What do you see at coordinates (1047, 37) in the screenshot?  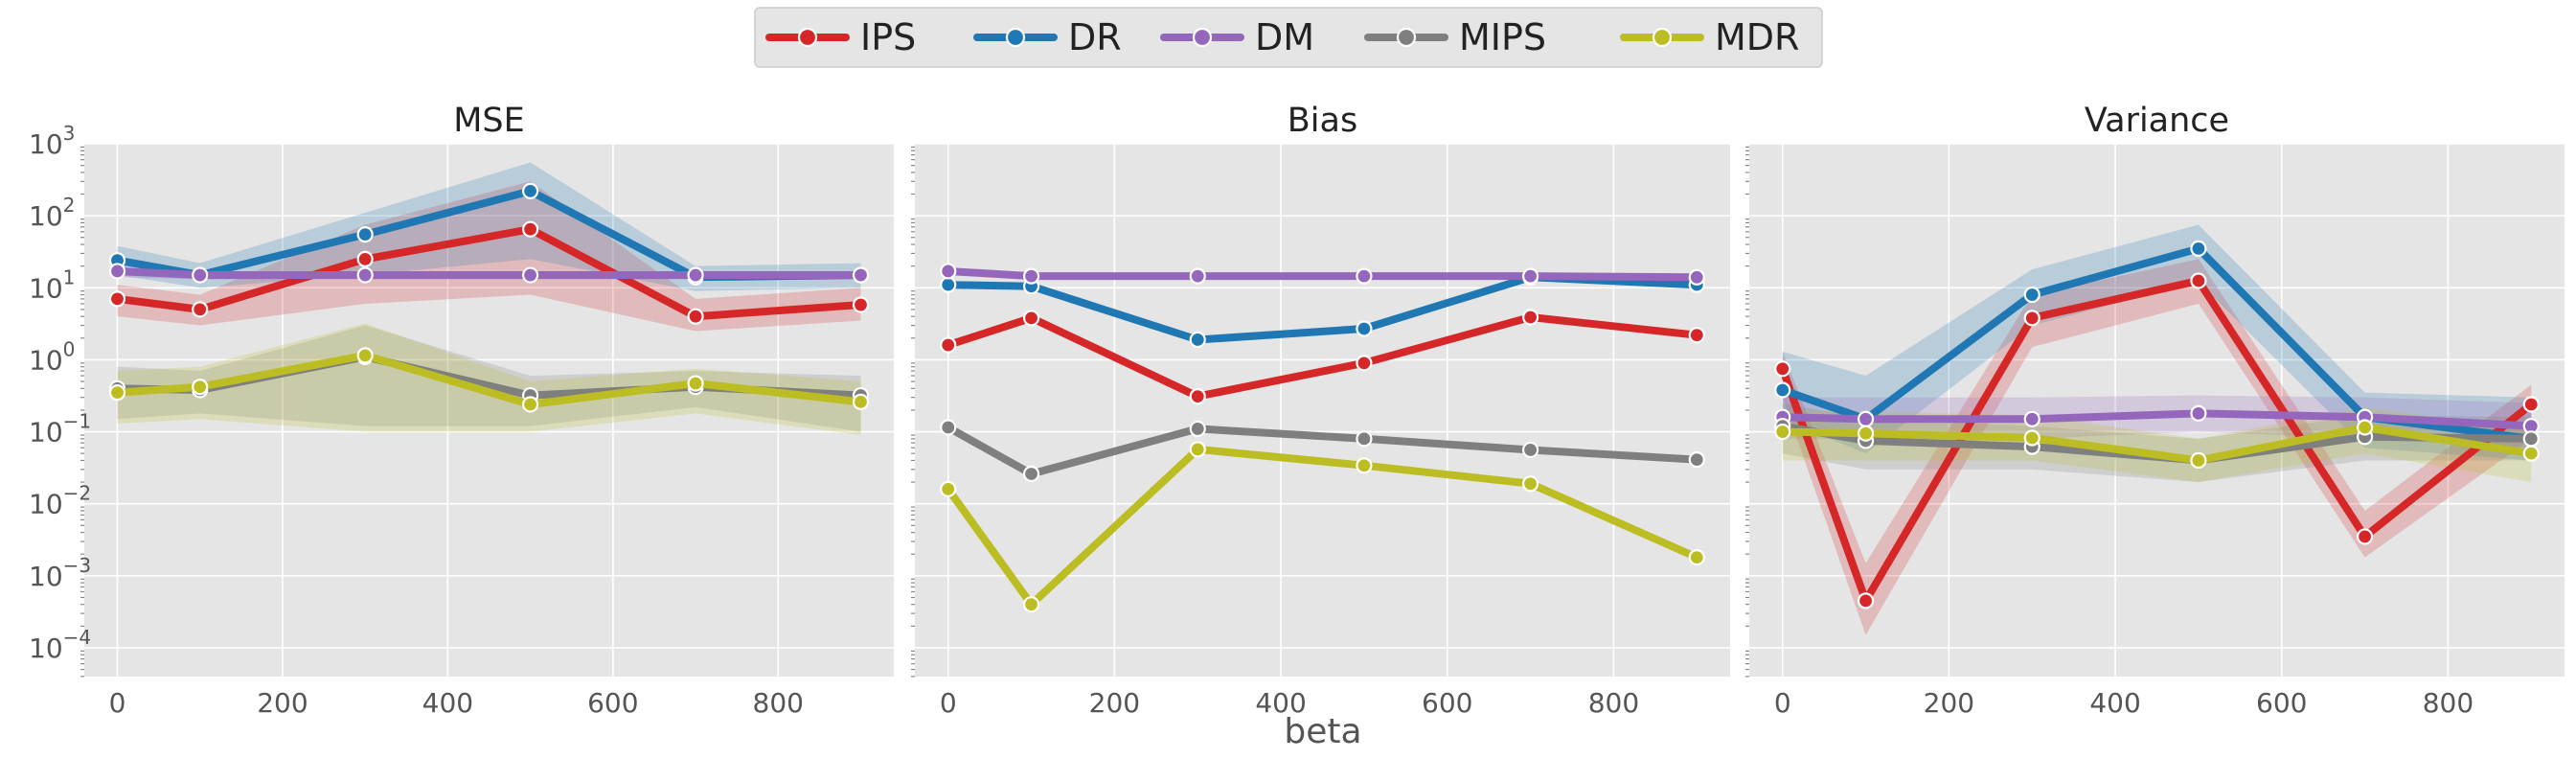 I see `legend-item-dr: DR` at bounding box center [1047, 37].